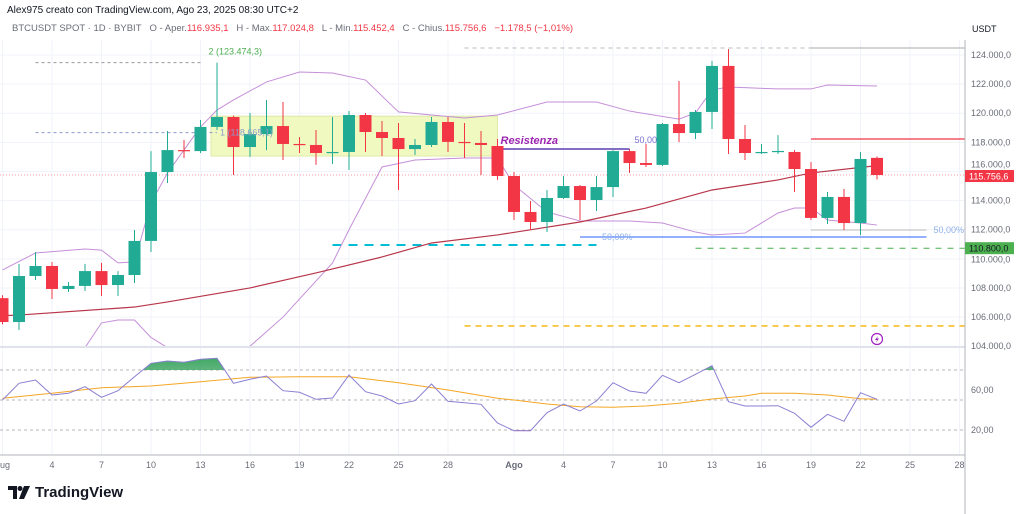 The width and height of the screenshot is (1024, 514). Describe the element at coordinates (990, 201) in the screenshot. I see `price-axis-tick: 114.000,0` at that location.